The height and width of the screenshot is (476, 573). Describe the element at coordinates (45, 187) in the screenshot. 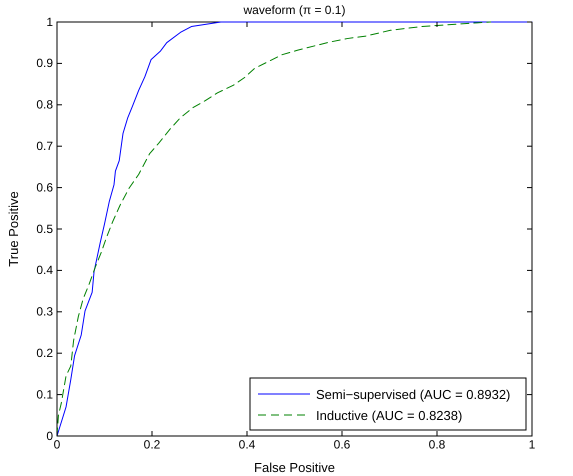

I see `y-tick-label: 0.6` at that location.